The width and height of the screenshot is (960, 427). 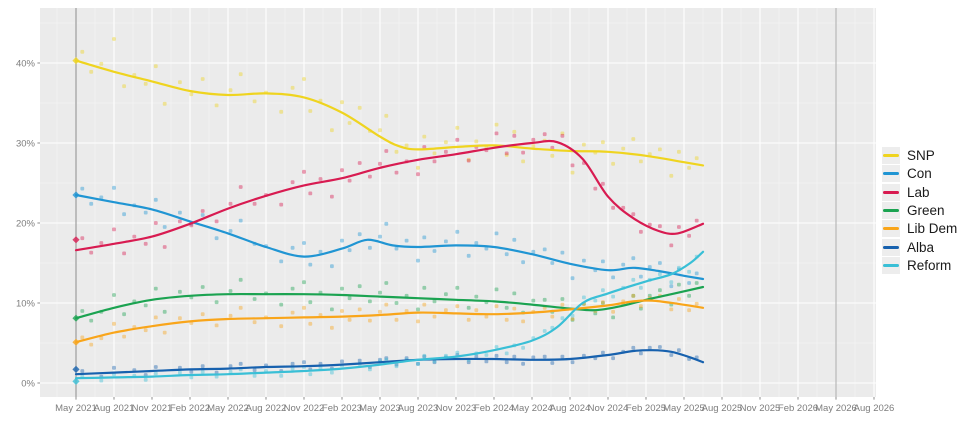 I want to click on election-2021-marker-reform, so click(x=76, y=381).